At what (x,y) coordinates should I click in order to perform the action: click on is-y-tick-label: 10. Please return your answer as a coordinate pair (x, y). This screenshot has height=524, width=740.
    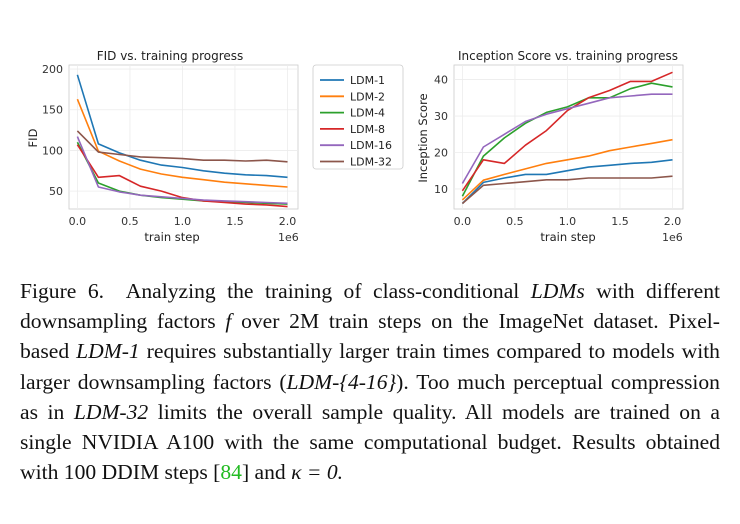
    Looking at the image, I should click on (441, 189).